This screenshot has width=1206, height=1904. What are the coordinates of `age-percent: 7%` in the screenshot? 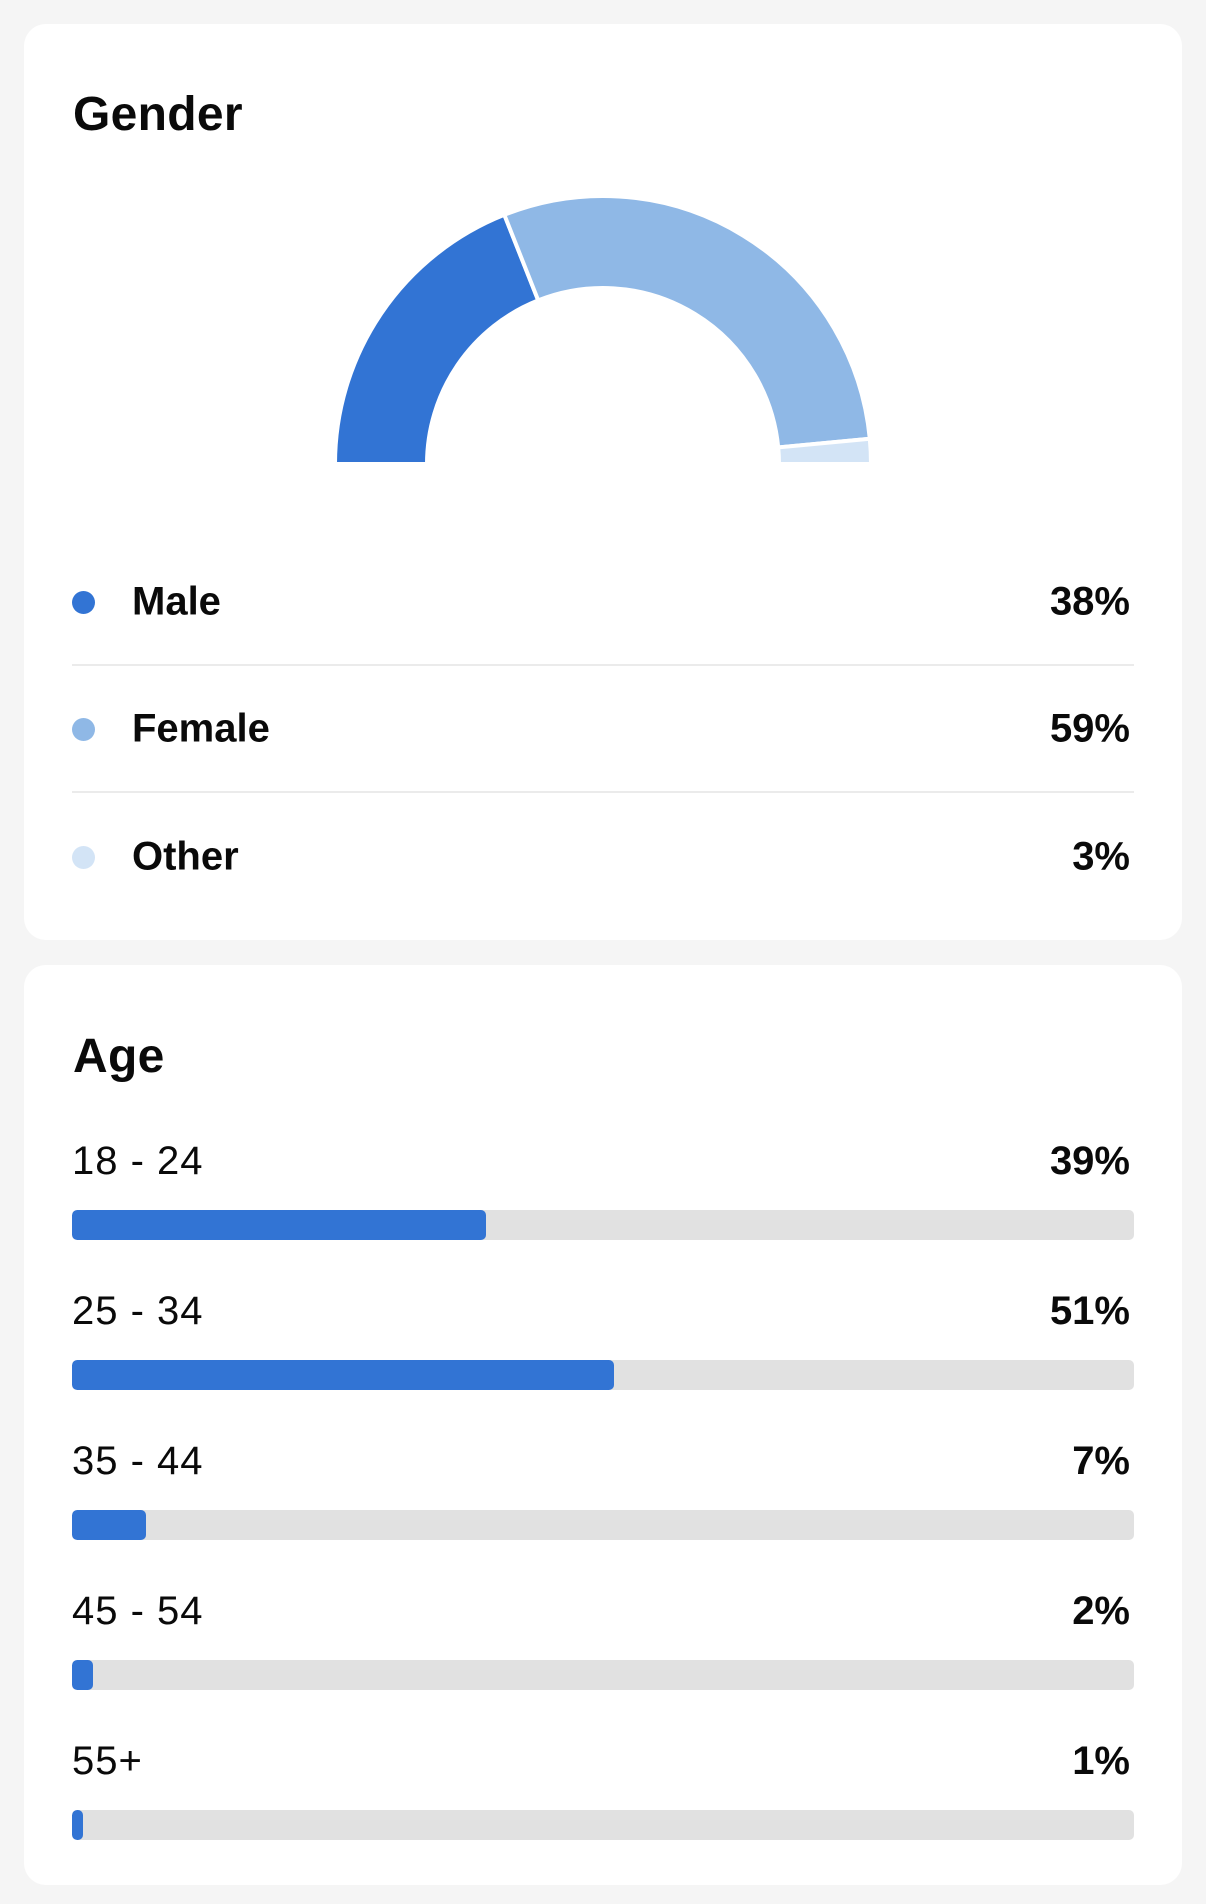 It's located at (1101, 1461).